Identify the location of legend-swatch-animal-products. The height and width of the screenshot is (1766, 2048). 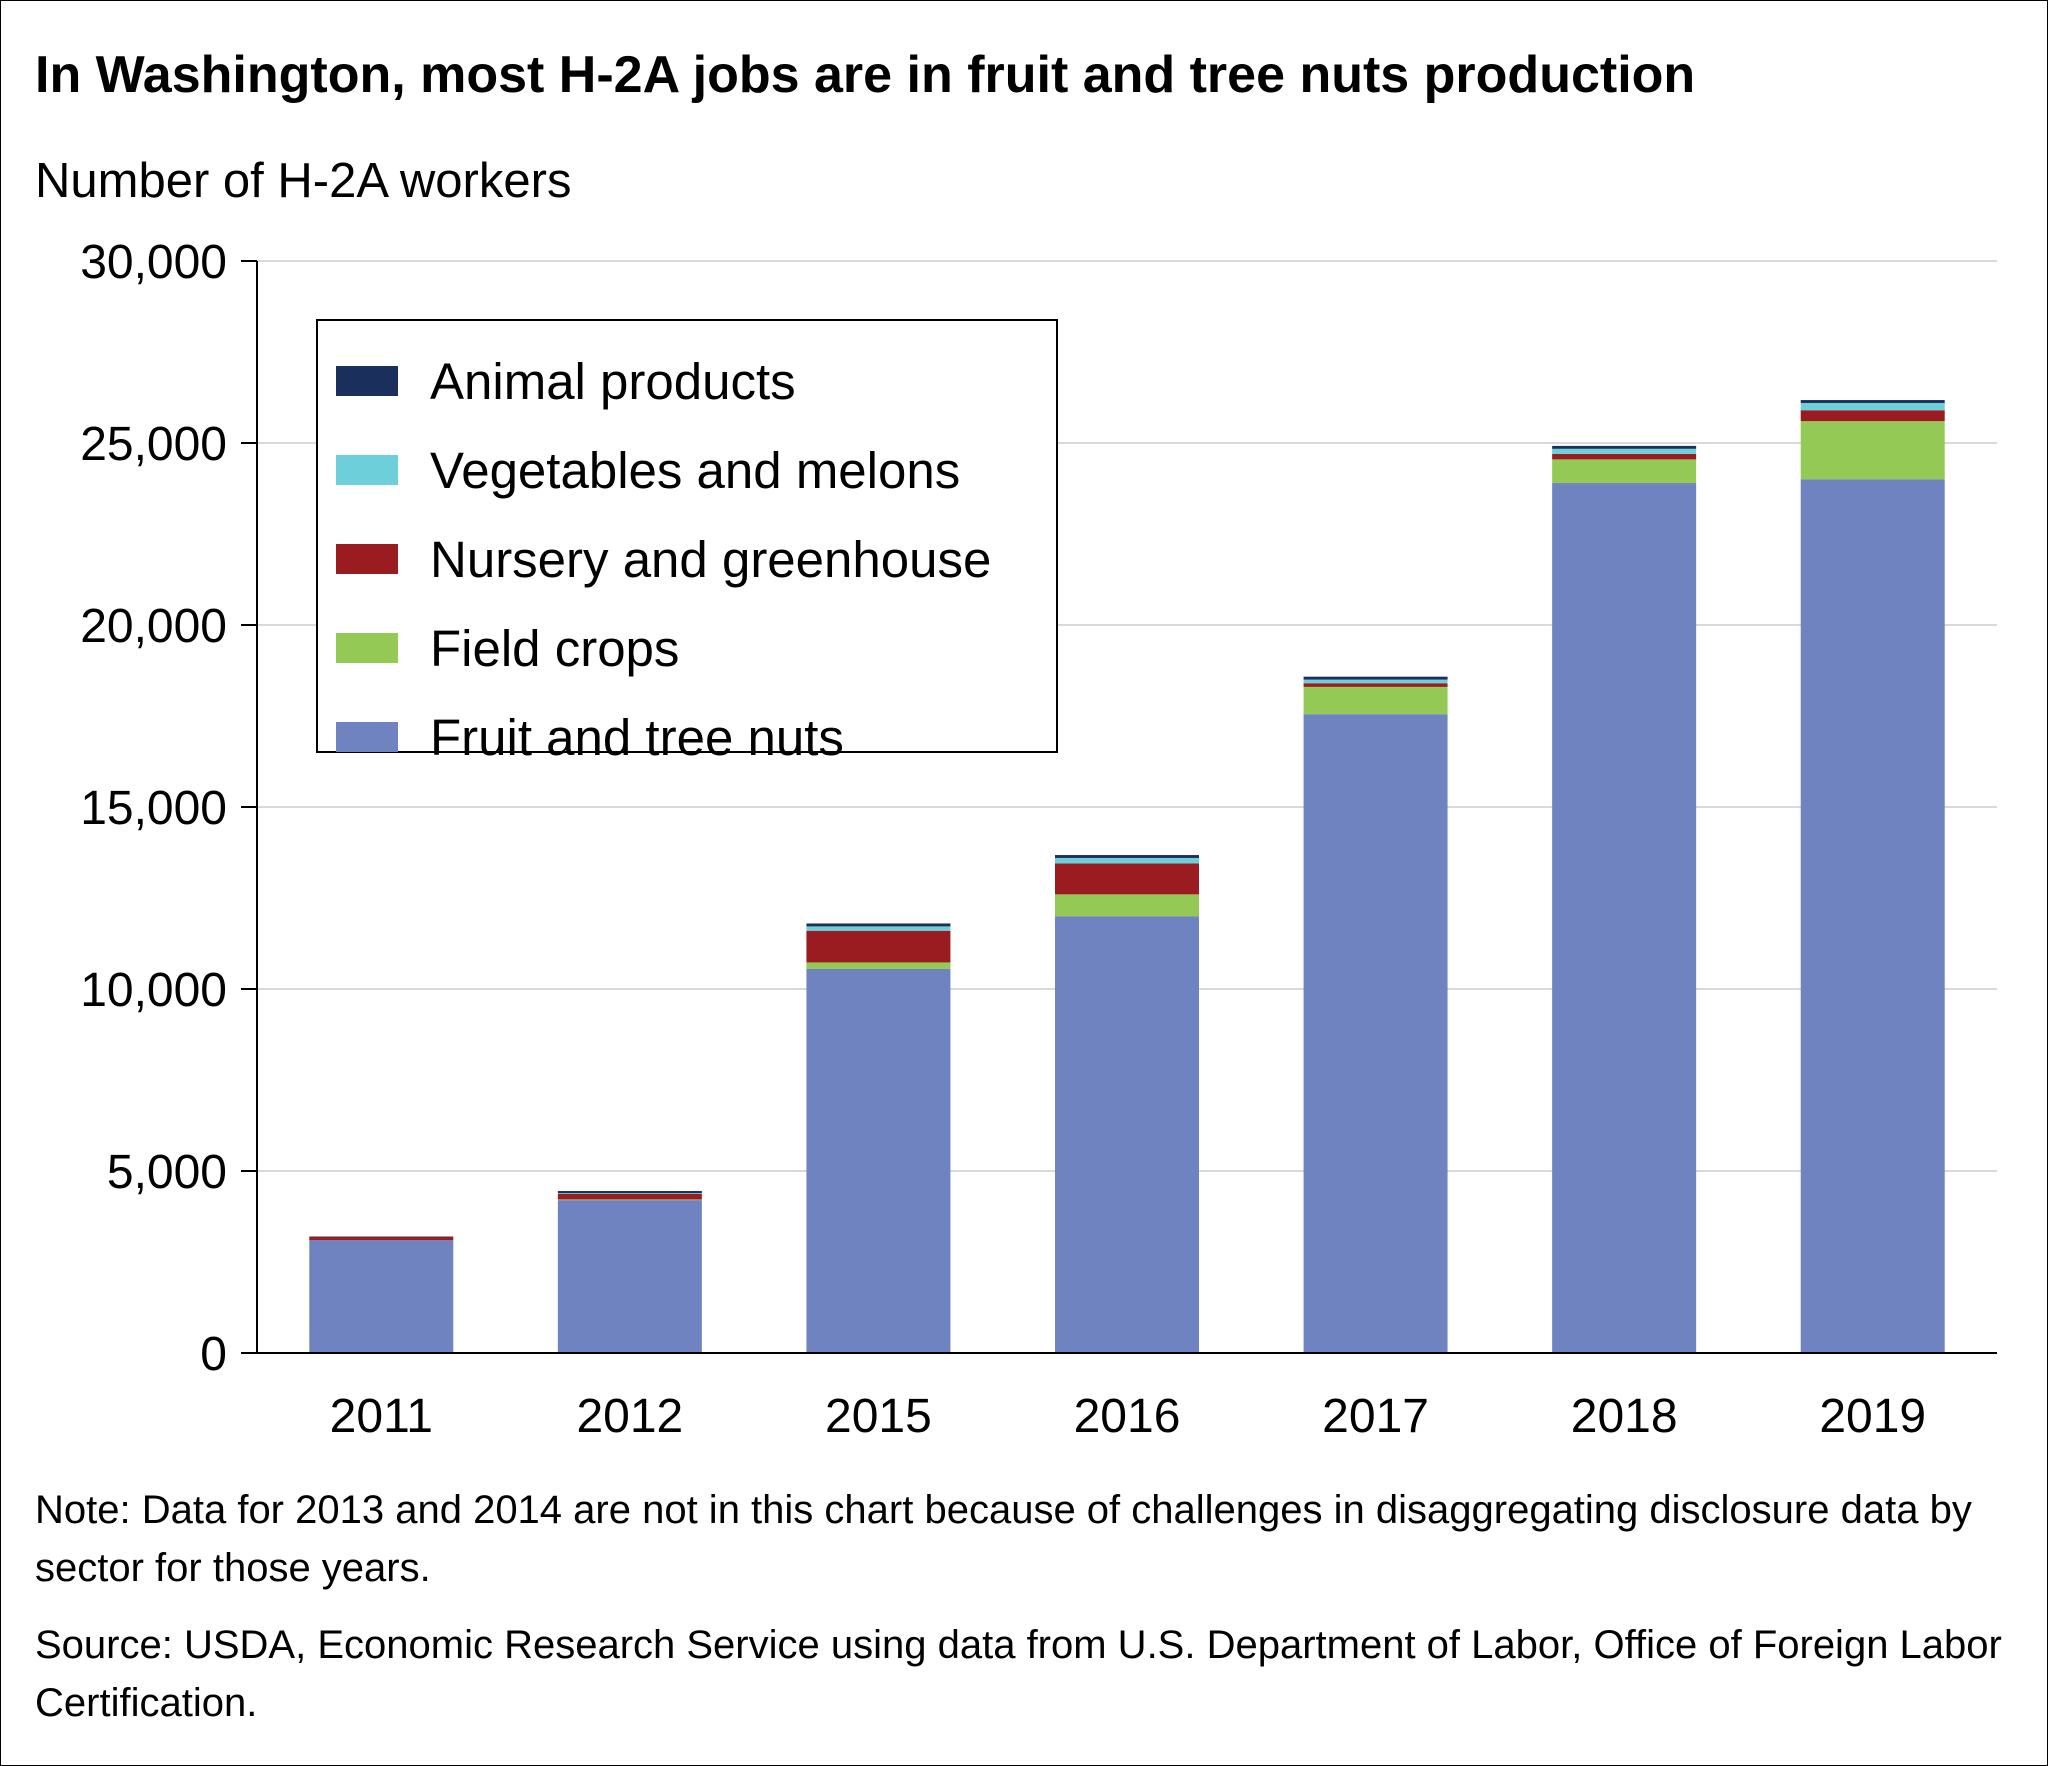
(367, 381).